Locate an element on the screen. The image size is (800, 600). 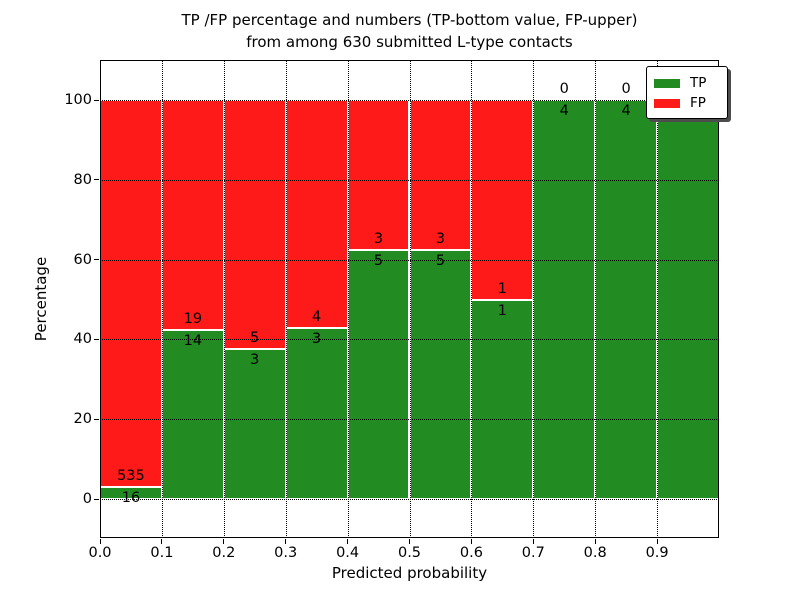
y-tick-label: 20 is located at coordinates (82, 419).